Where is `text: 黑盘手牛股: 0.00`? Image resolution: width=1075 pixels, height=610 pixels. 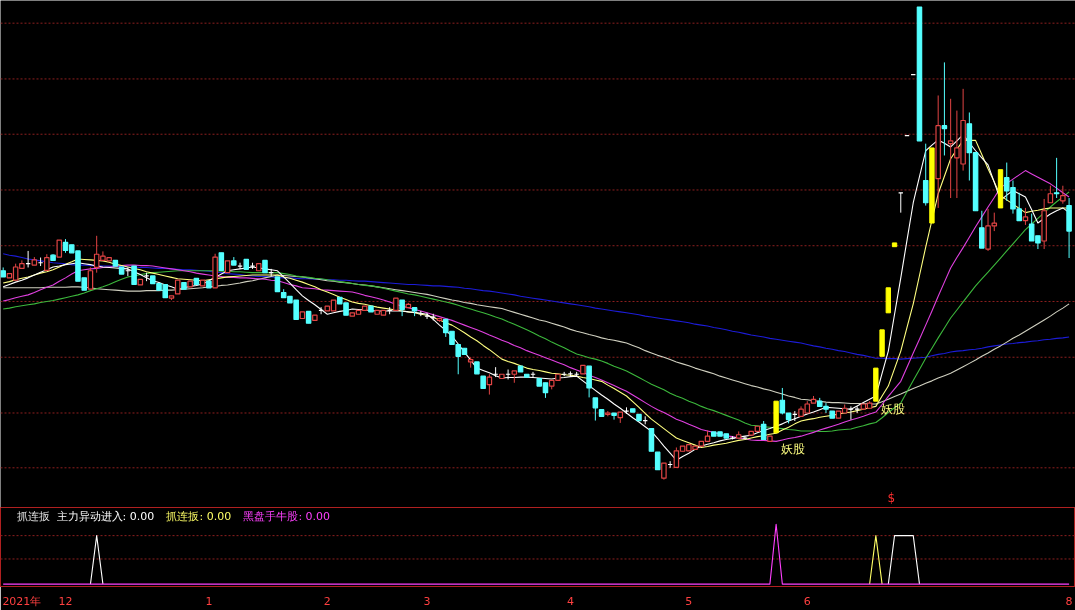
text: 黑盘手牛股: 0.00 is located at coordinates (287, 516).